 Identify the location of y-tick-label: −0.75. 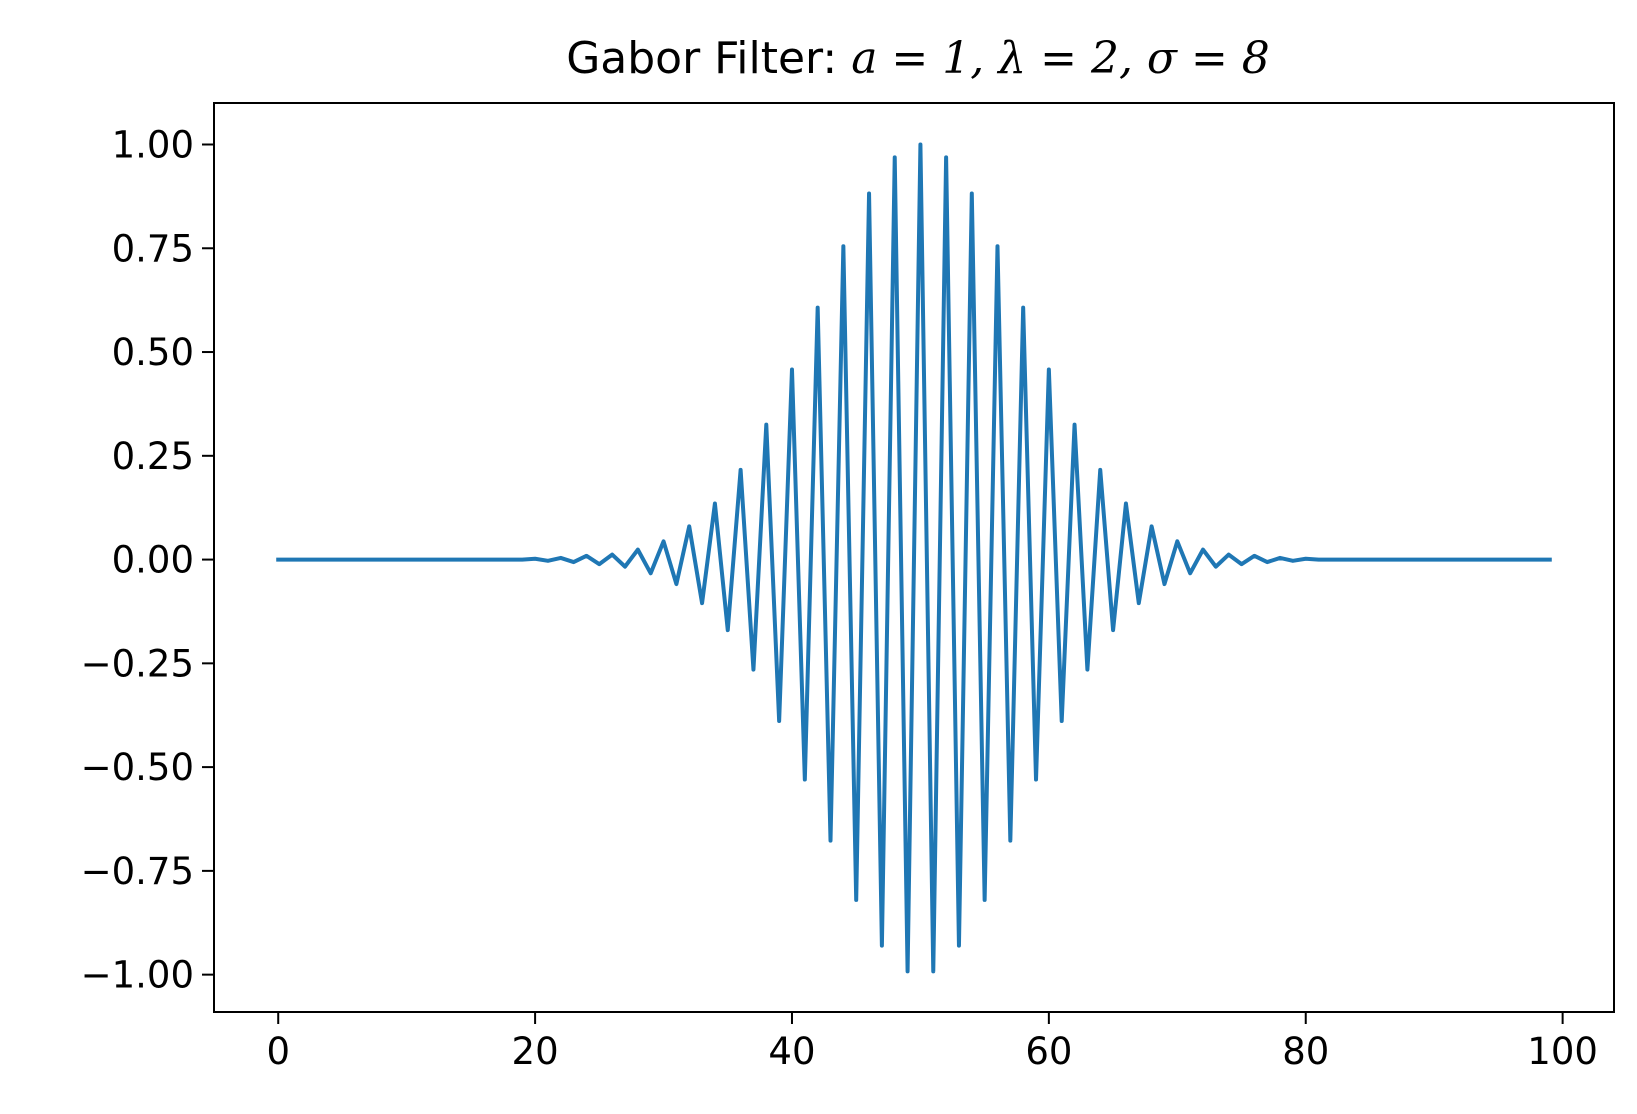
(137, 871).